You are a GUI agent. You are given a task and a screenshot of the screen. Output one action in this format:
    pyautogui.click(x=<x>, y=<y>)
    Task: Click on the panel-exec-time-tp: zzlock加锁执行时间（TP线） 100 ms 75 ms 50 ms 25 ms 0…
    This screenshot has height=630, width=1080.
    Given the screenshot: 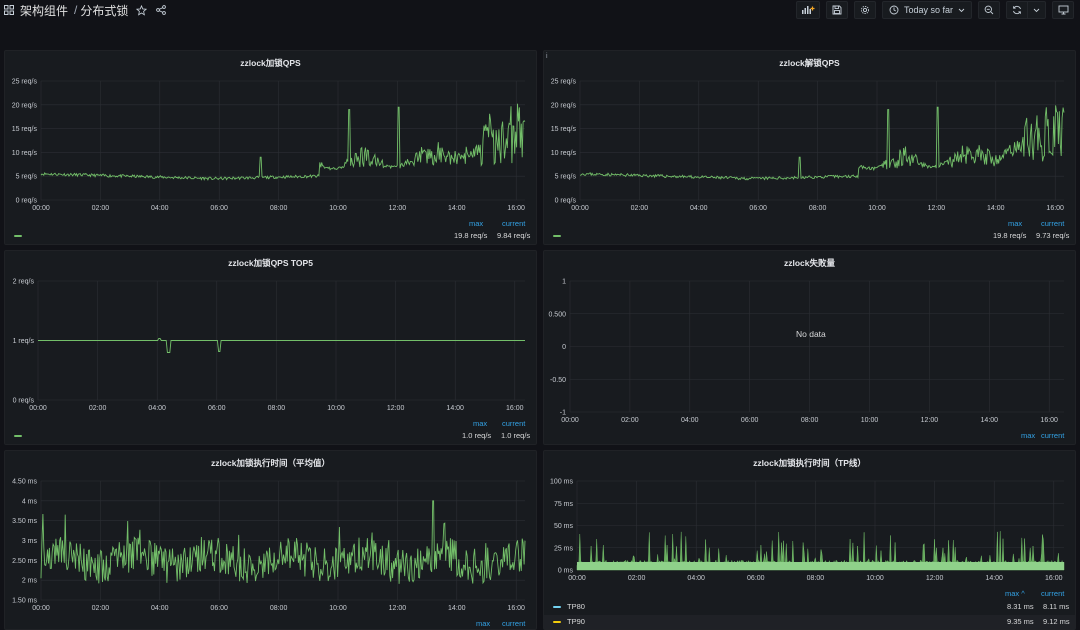 What is the action you would take?
    pyautogui.click(x=809, y=540)
    